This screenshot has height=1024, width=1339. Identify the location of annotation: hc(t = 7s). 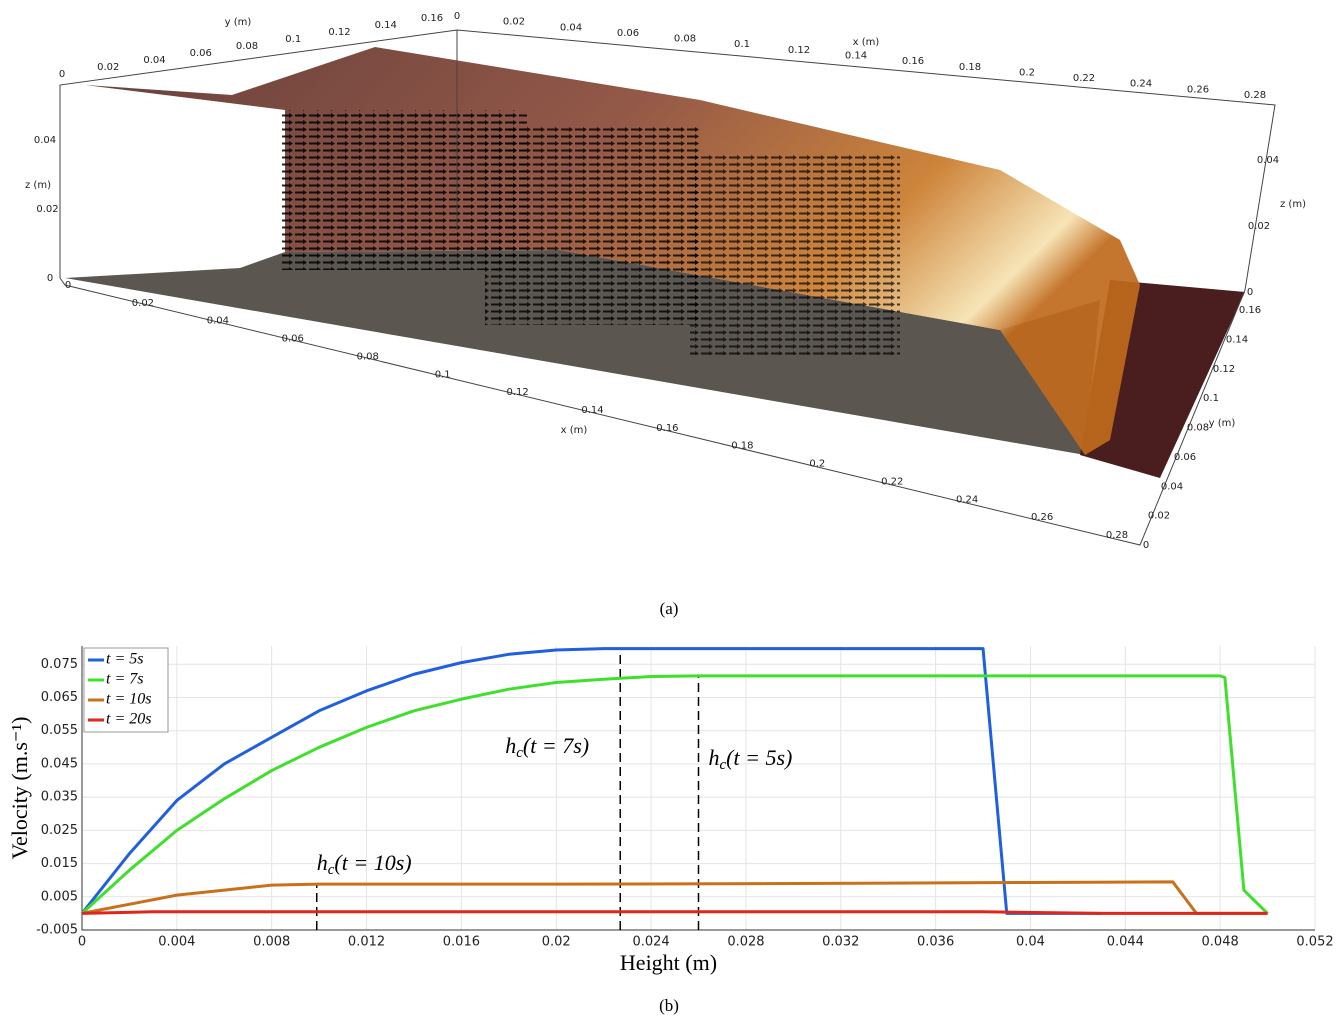
(547, 747).